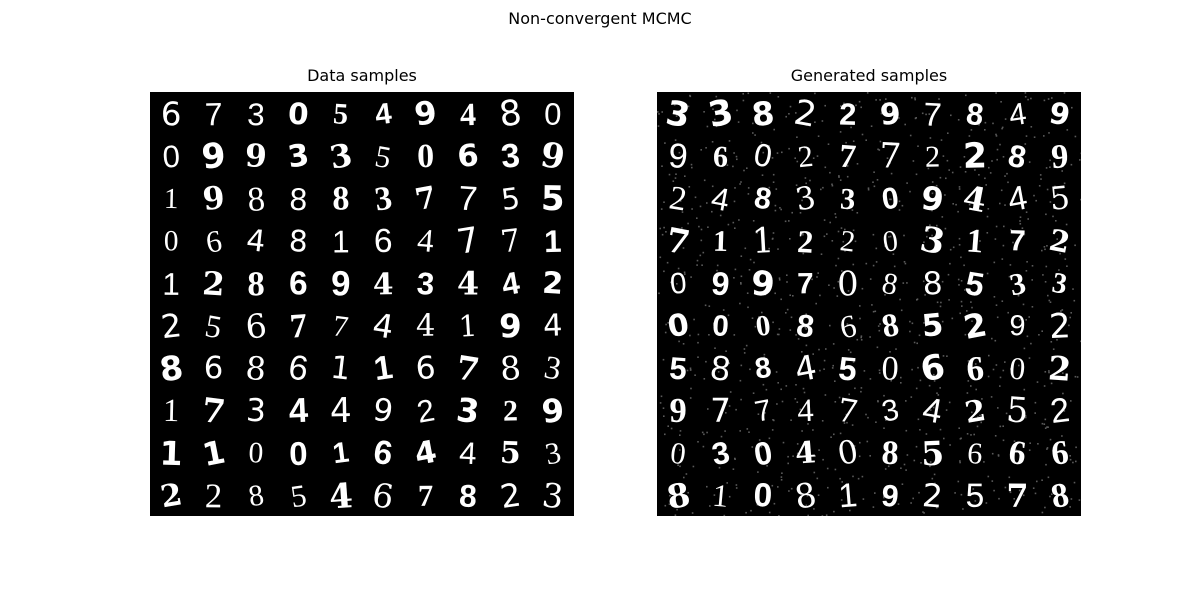 The height and width of the screenshot is (600, 1200). Describe the element at coordinates (510, 199) in the screenshot. I see `digit-sample: 5` at that location.